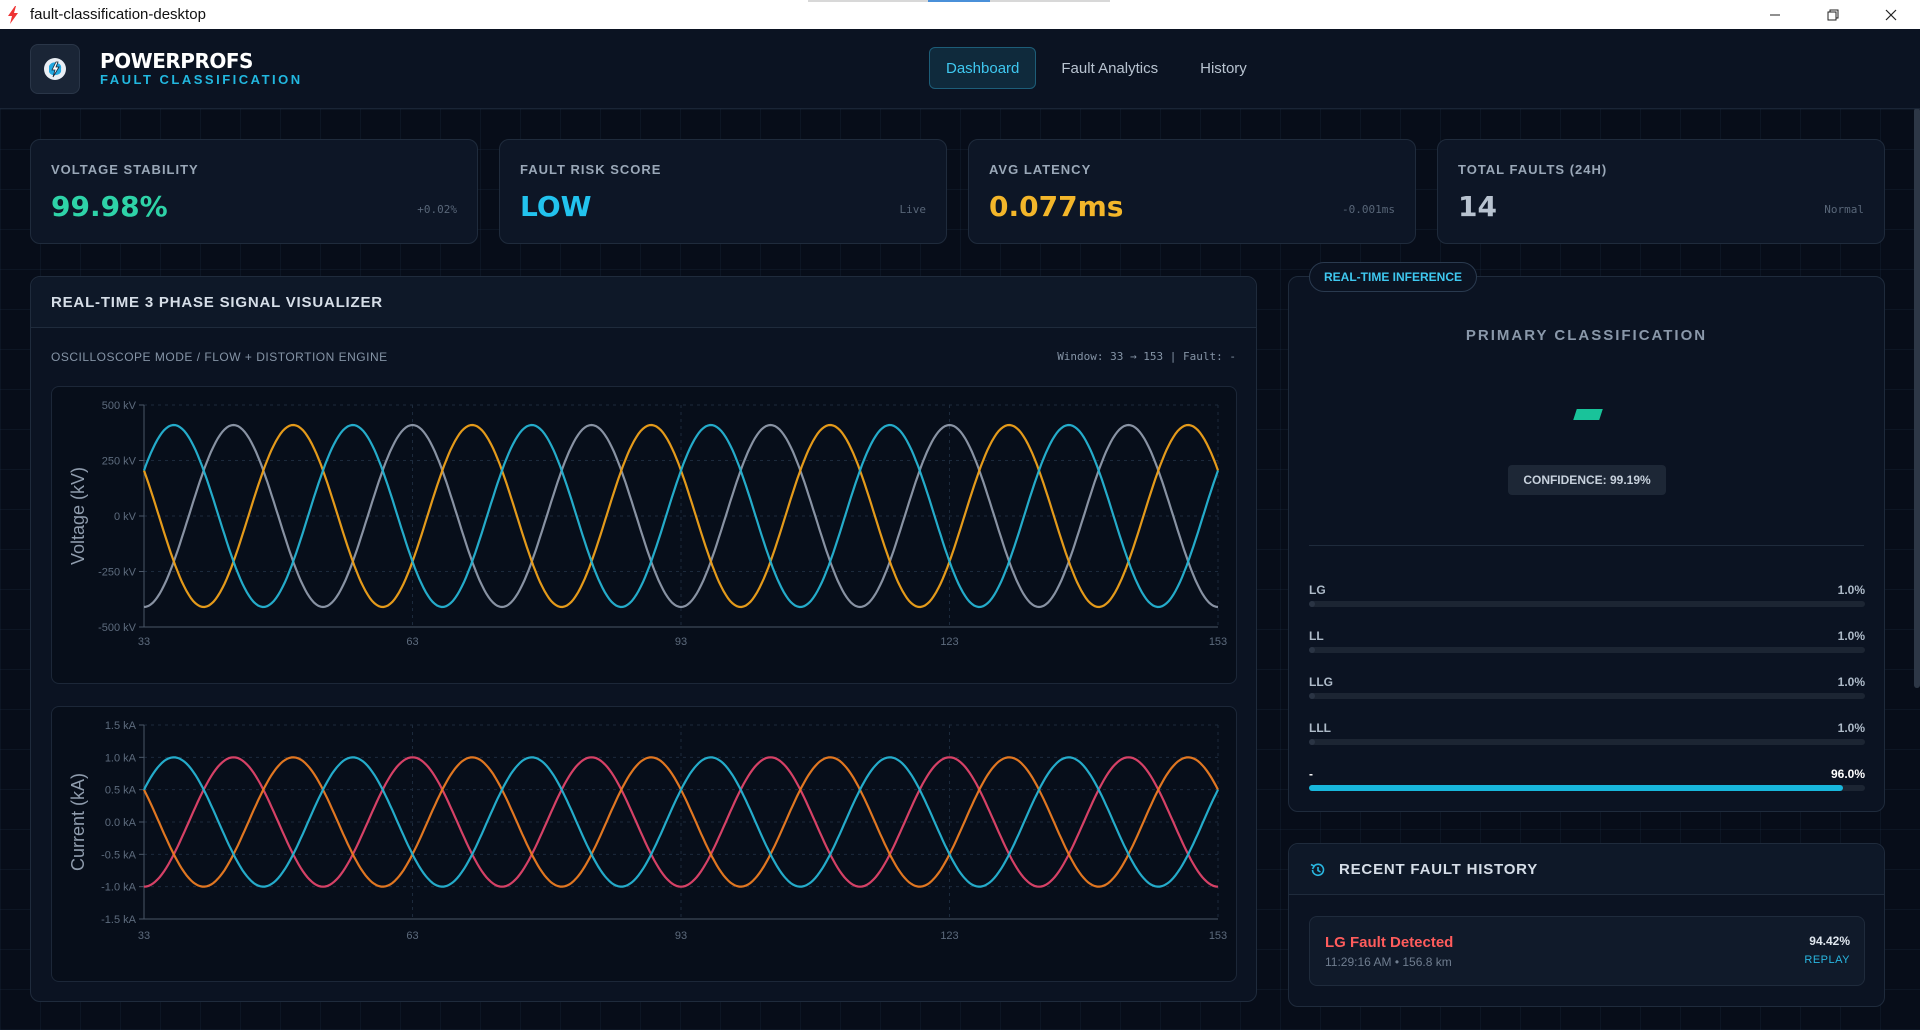  Describe the element at coordinates (119, 888) in the screenshot. I see `y-tick-label: -1.0 kA` at that location.